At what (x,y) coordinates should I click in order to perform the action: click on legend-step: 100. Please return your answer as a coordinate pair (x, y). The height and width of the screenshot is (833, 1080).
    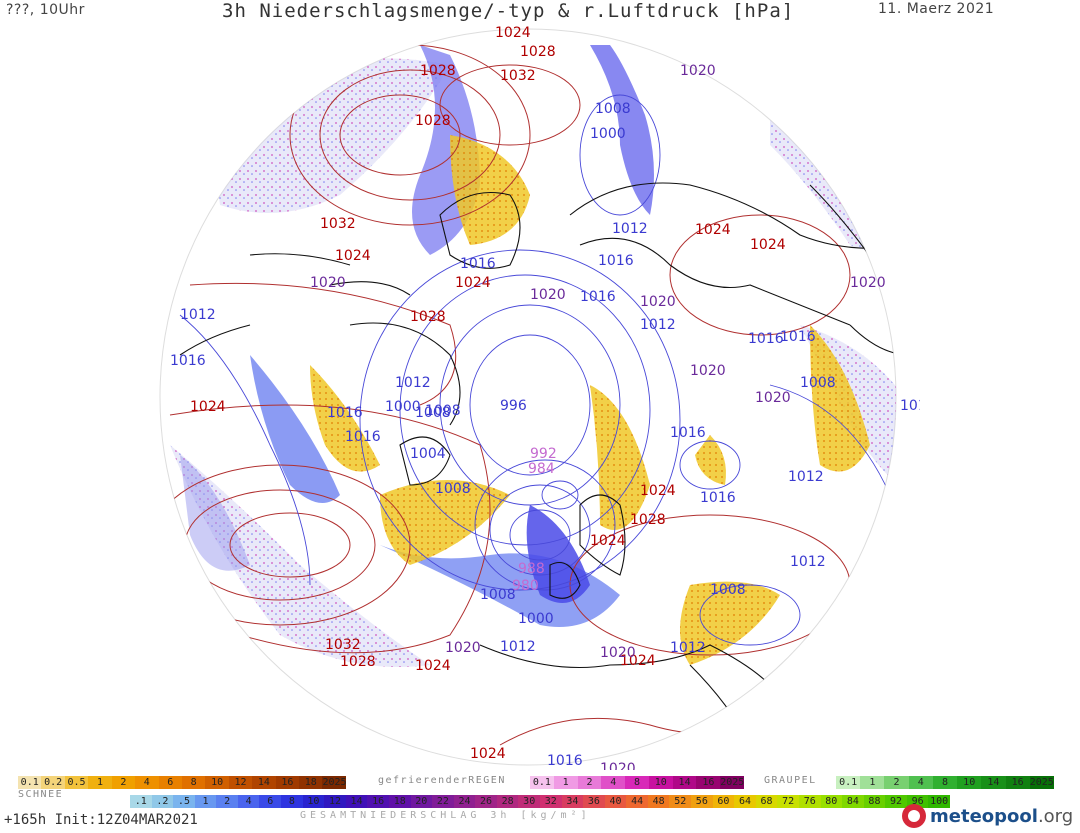
    Looking at the image, I should click on (939, 801).